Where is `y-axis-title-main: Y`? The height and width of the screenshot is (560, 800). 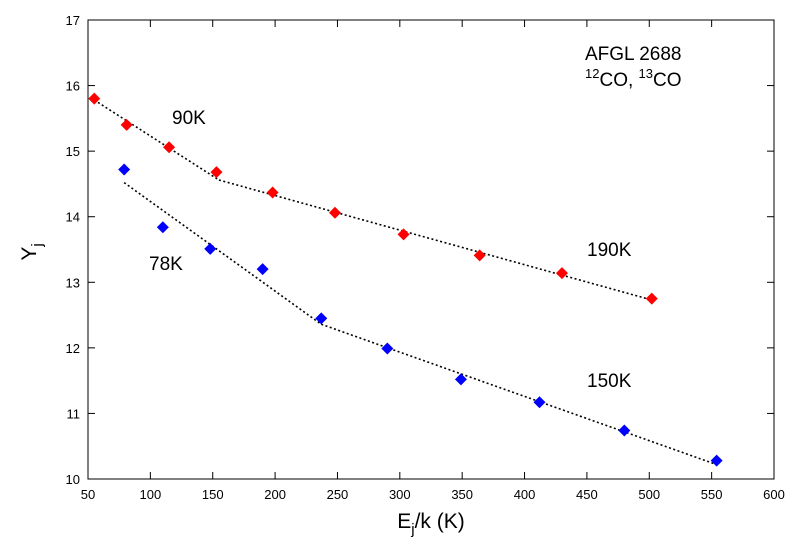
y-axis-title-main: Y is located at coordinates (29, 254).